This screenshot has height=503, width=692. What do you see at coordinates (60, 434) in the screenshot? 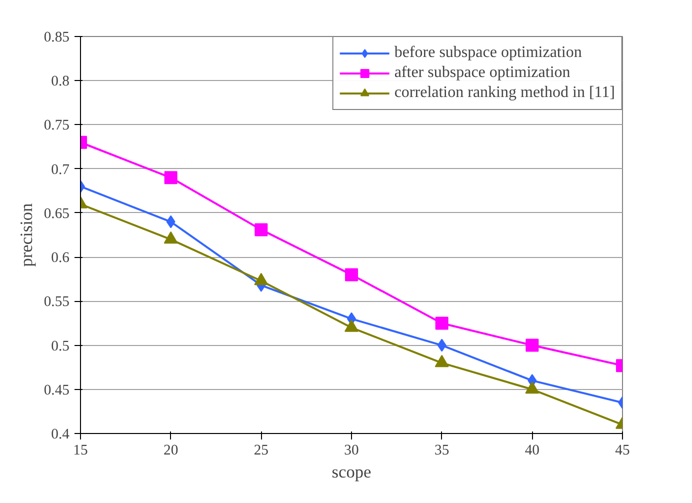
I see `y-tick-label: 0.4` at bounding box center [60, 434].